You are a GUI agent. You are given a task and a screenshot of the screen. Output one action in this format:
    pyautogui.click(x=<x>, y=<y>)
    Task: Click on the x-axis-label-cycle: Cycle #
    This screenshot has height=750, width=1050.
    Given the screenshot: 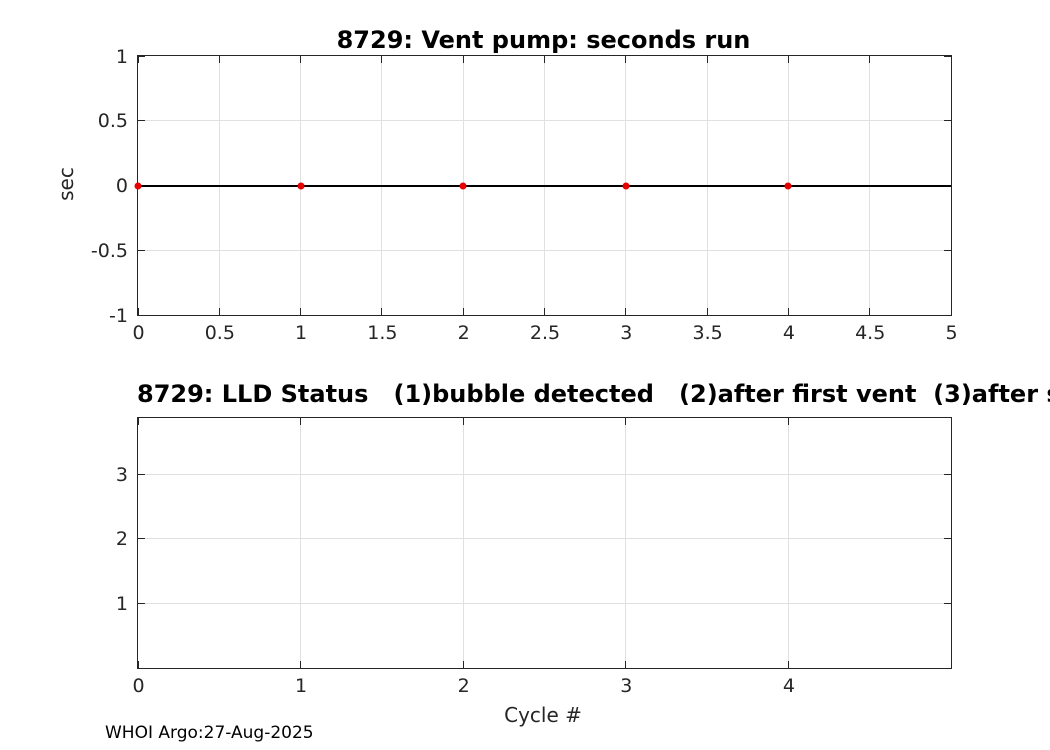 What is the action you would take?
    pyautogui.click(x=543, y=715)
    